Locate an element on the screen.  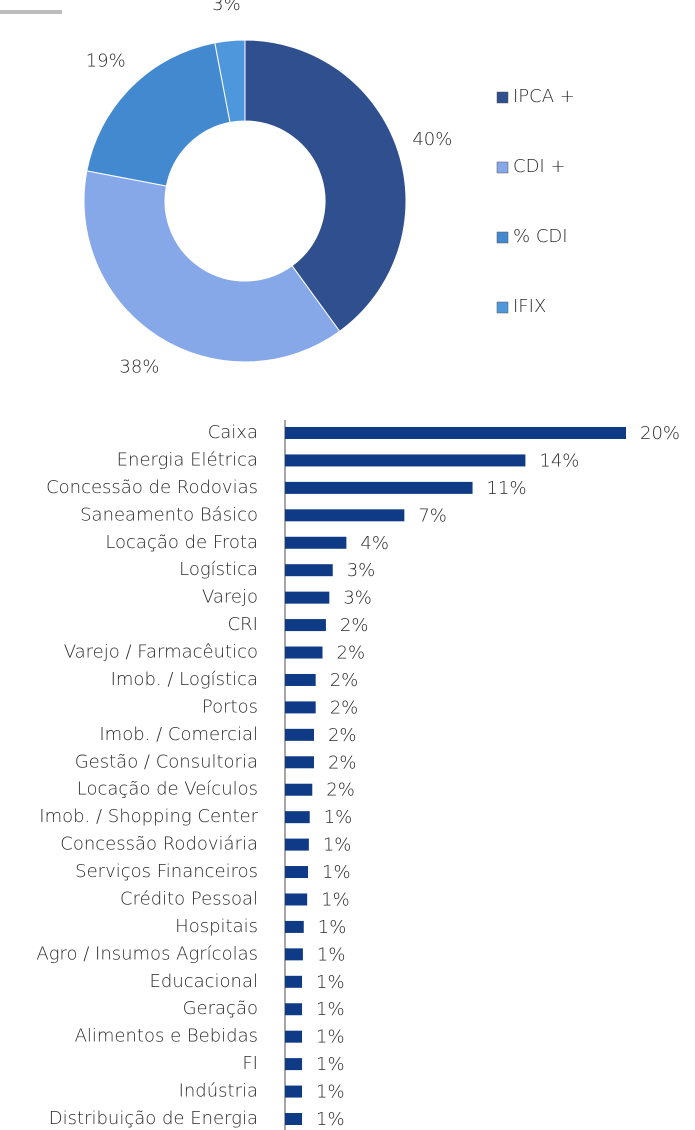
legend-label: % CDI is located at coordinates (540, 236).